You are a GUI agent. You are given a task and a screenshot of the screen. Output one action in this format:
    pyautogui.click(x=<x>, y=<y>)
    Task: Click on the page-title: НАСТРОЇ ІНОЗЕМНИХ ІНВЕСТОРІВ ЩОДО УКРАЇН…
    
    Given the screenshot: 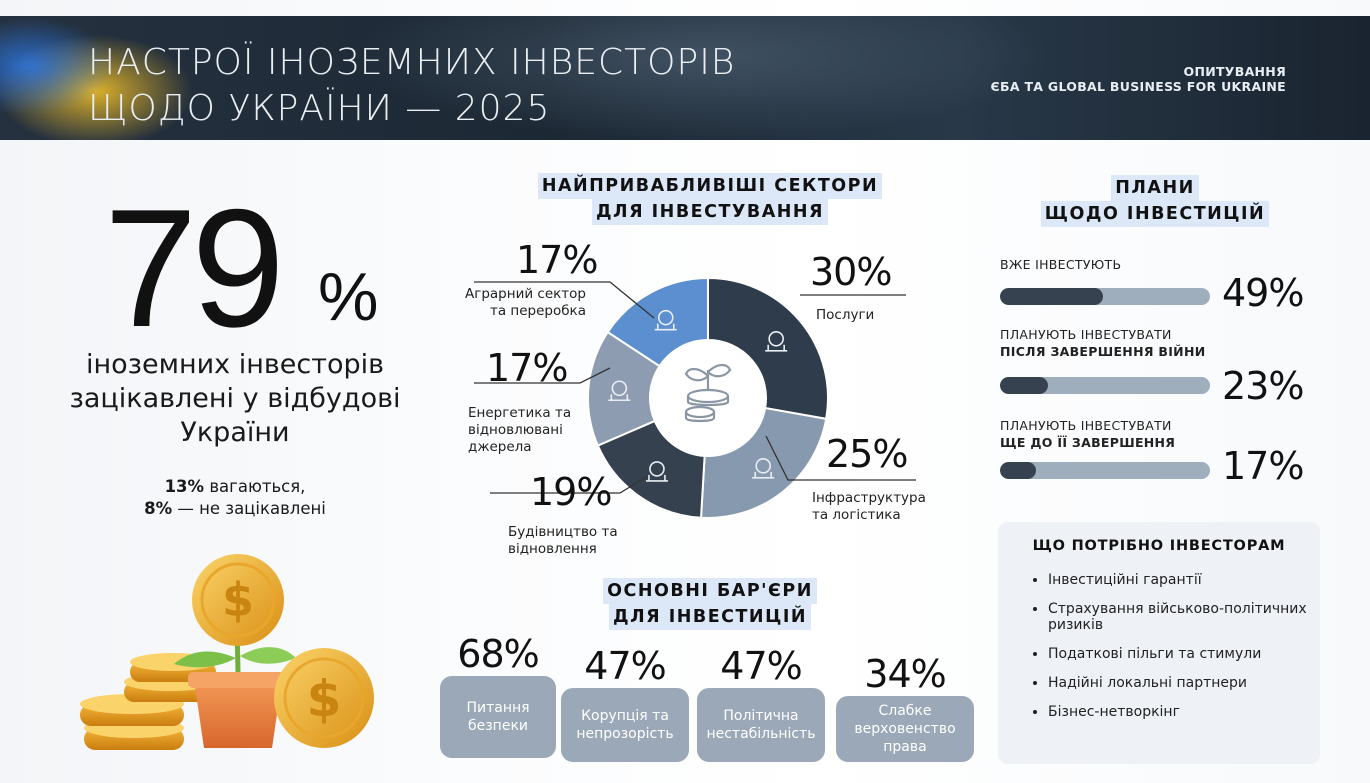 What is the action you would take?
    pyautogui.click(x=411, y=86)
    